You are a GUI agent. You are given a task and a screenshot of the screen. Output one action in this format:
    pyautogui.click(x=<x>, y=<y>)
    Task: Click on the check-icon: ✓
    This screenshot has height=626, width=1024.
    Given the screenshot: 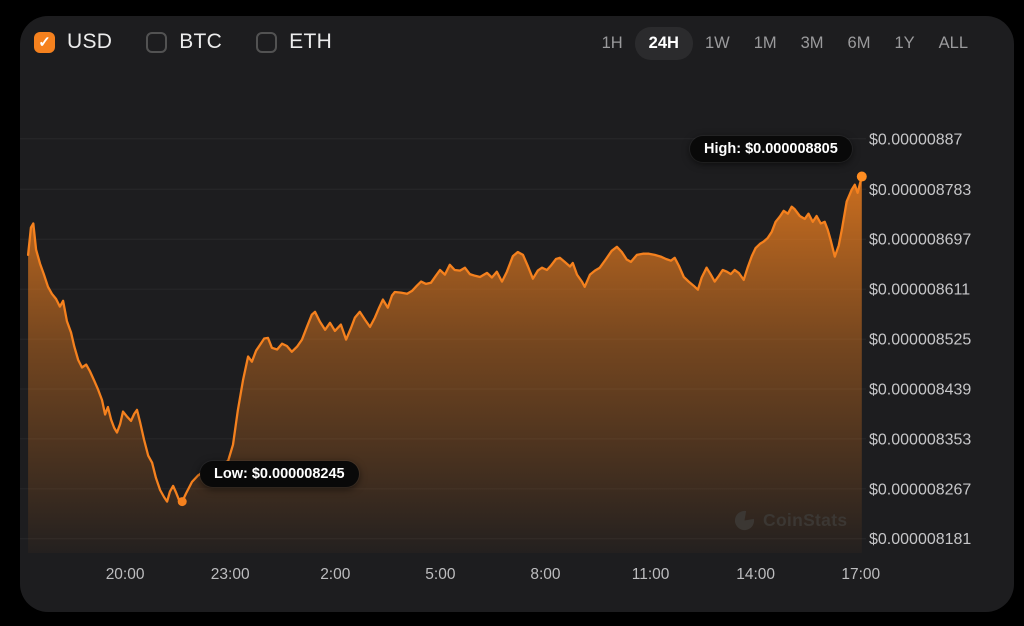 What is the action you would take?
    pyautogui.click(x=44, y=42)
    